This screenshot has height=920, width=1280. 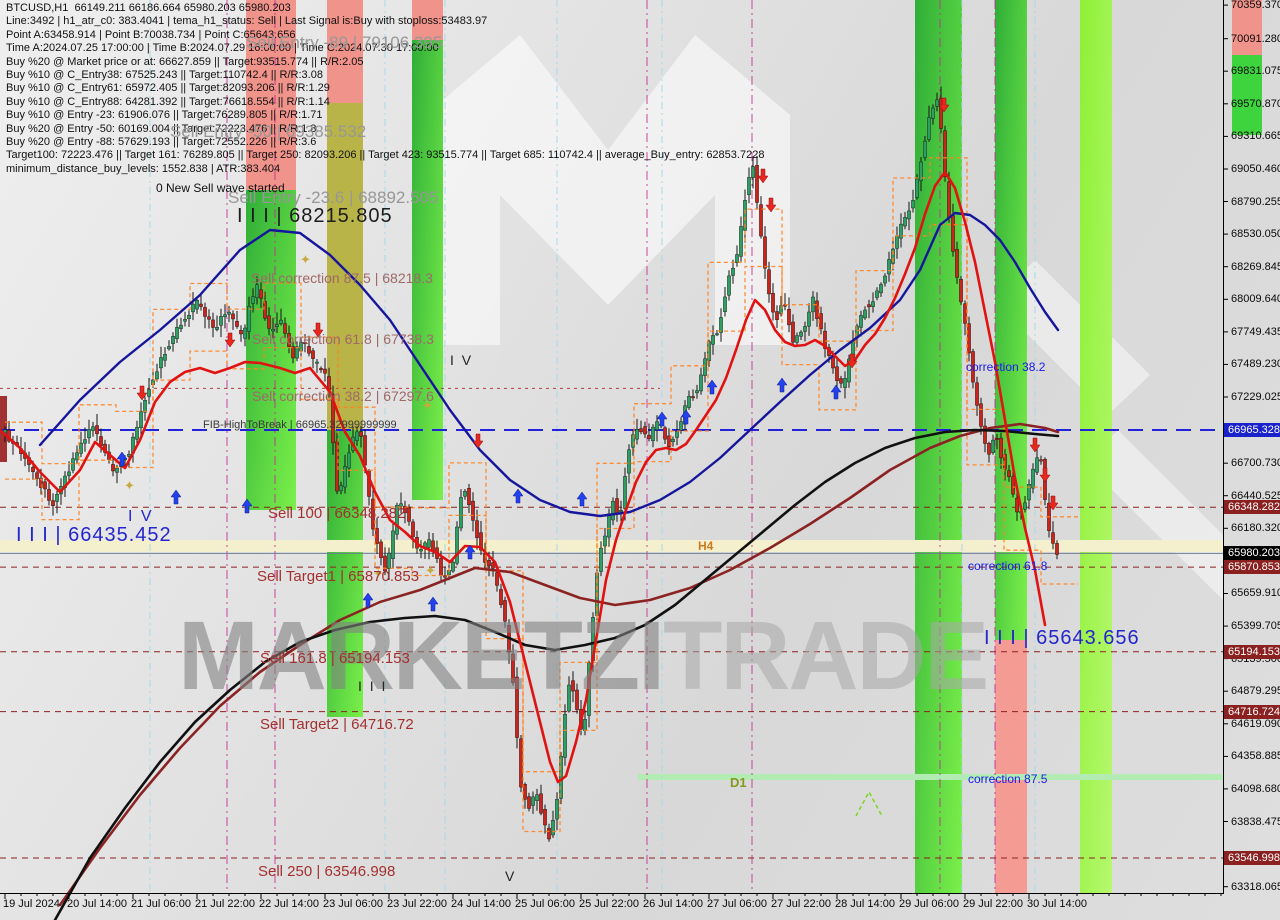 I want to click on logo-m-shape, so click(x=607, y=190).